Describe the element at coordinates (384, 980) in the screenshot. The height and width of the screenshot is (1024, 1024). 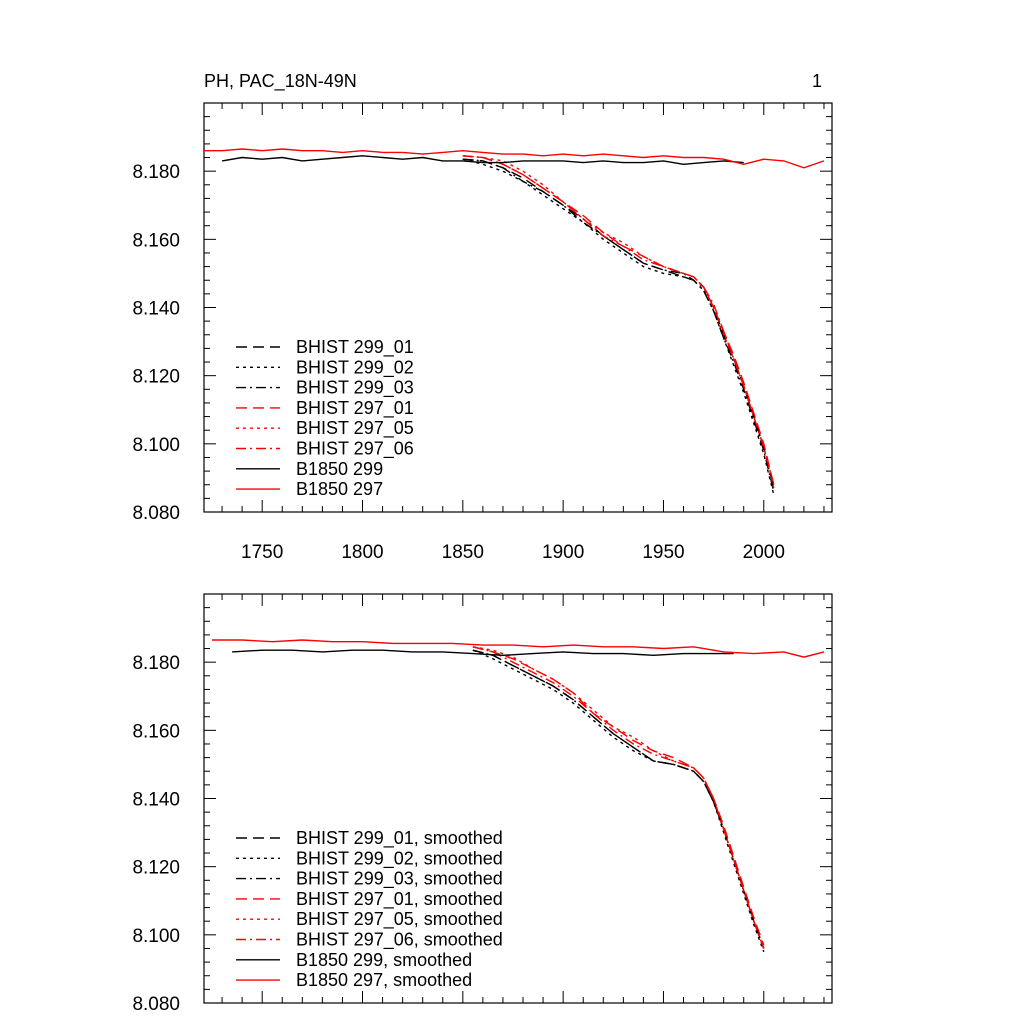
I see `legend-label: B1850 297, smoothed` at that location.